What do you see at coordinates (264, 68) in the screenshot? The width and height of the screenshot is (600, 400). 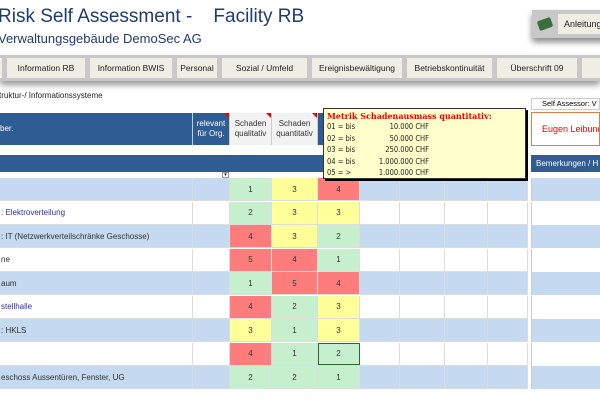 I see `tab-sozial-umfeld: Sozial / Umfeld` at bounding box center [264, 68].